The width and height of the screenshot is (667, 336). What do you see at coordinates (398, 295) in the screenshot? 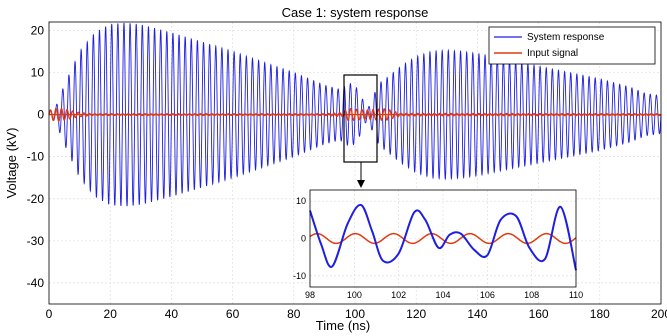
I see `inset-x-tick-label: 102` at bounding box center [398, 295].